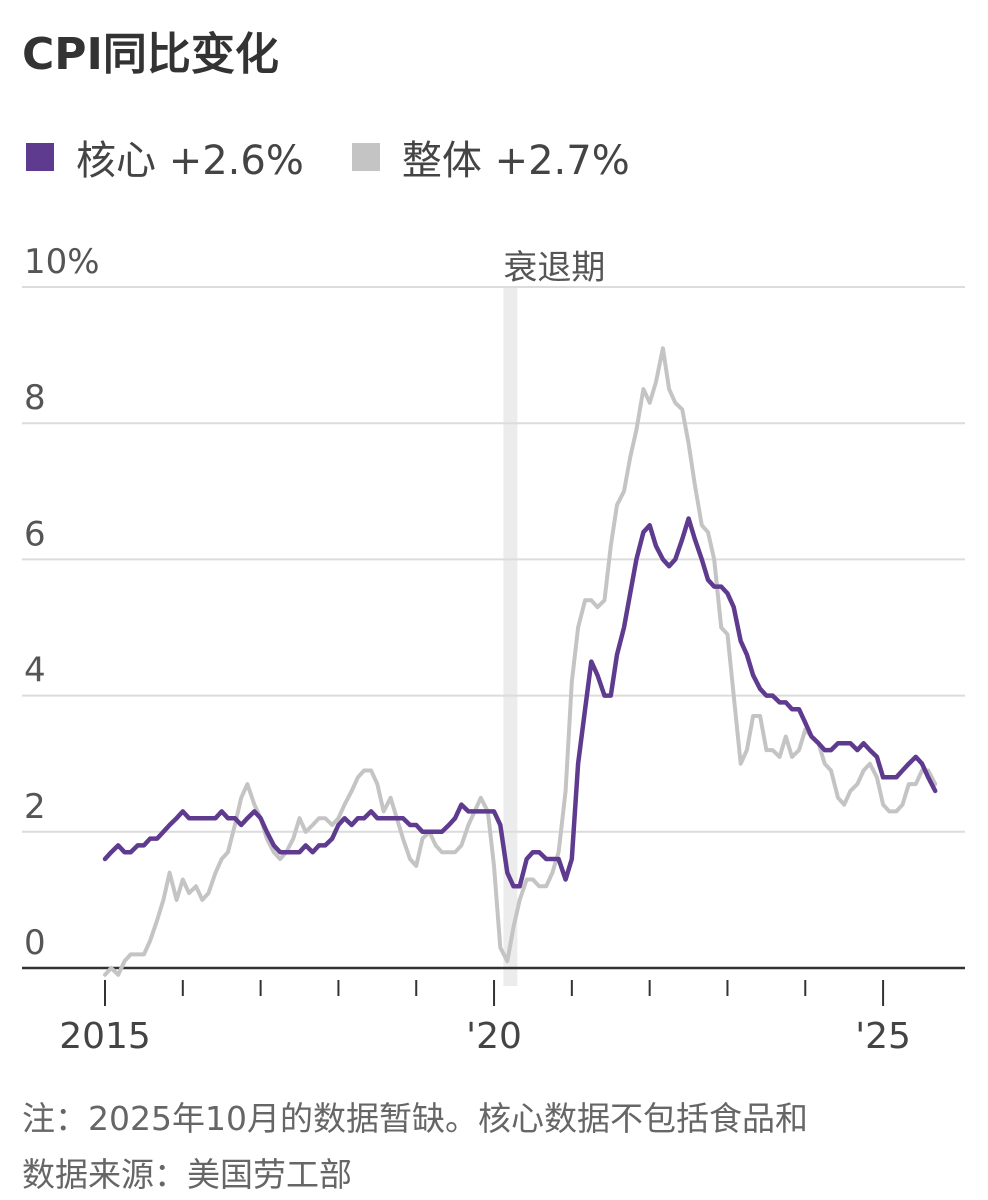  I want to click on y-tick-label-10: 10%, so click(62, 262).